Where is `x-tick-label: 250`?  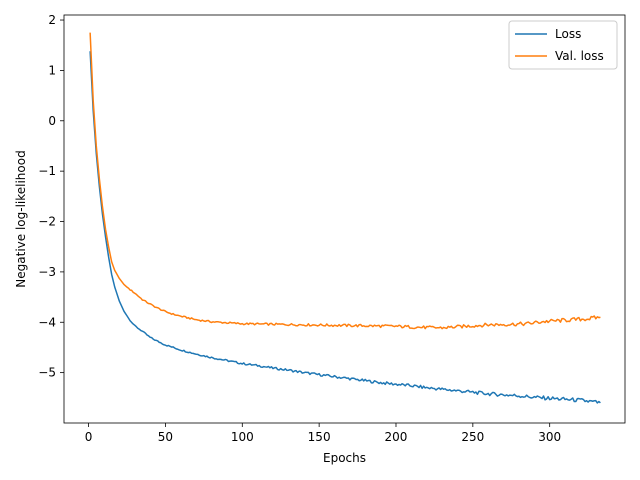
x-tick-label: 250 is located at coordinates (472, 437).